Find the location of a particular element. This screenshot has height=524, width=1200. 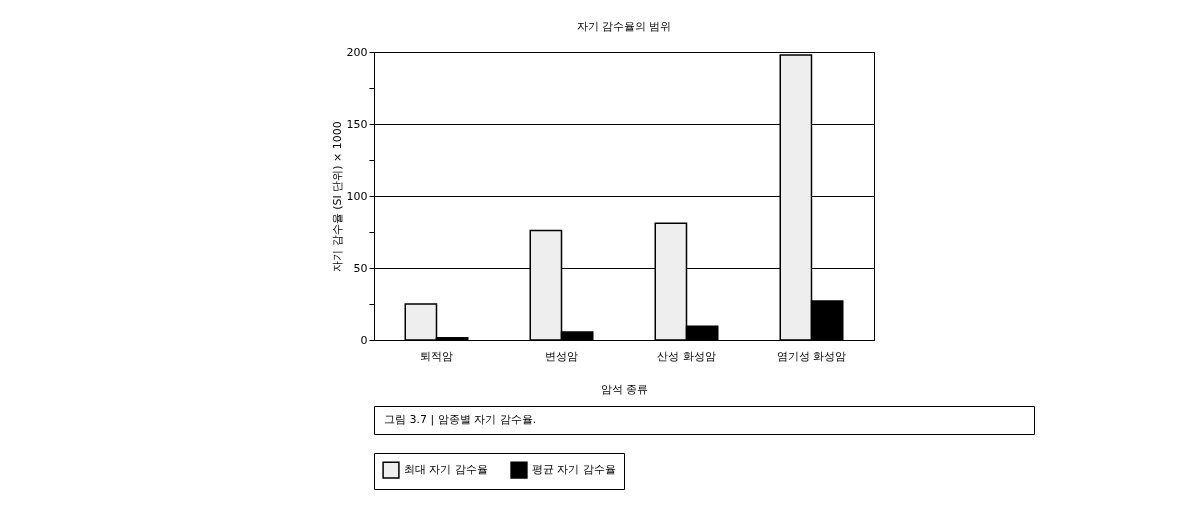

x-tick-label: 퇴적암 is located at coordinates (436, 356).